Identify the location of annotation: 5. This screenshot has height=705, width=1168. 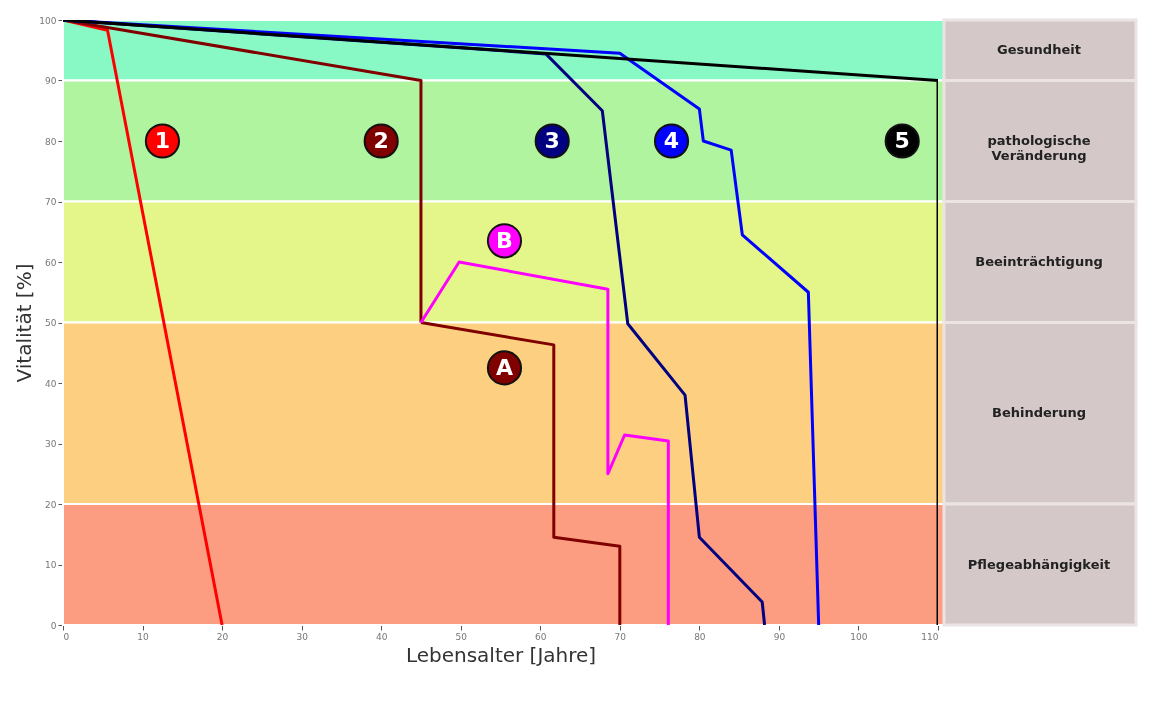
(902, 140).